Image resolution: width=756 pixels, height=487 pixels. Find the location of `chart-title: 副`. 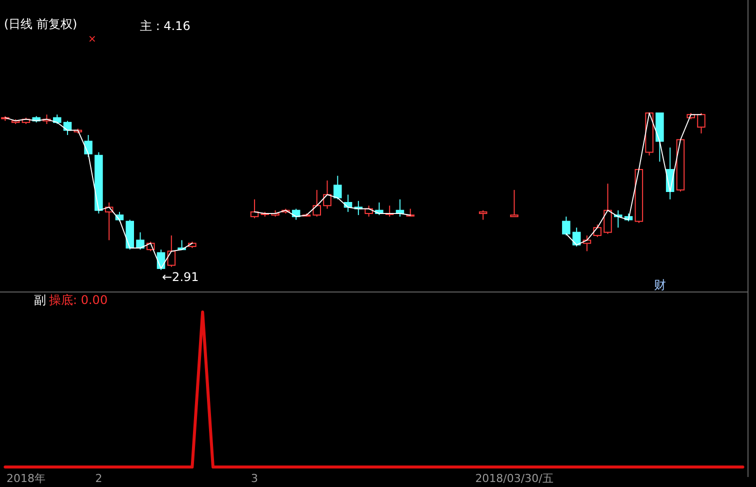

chart-title: 副 is located at coordinates (40, 300).